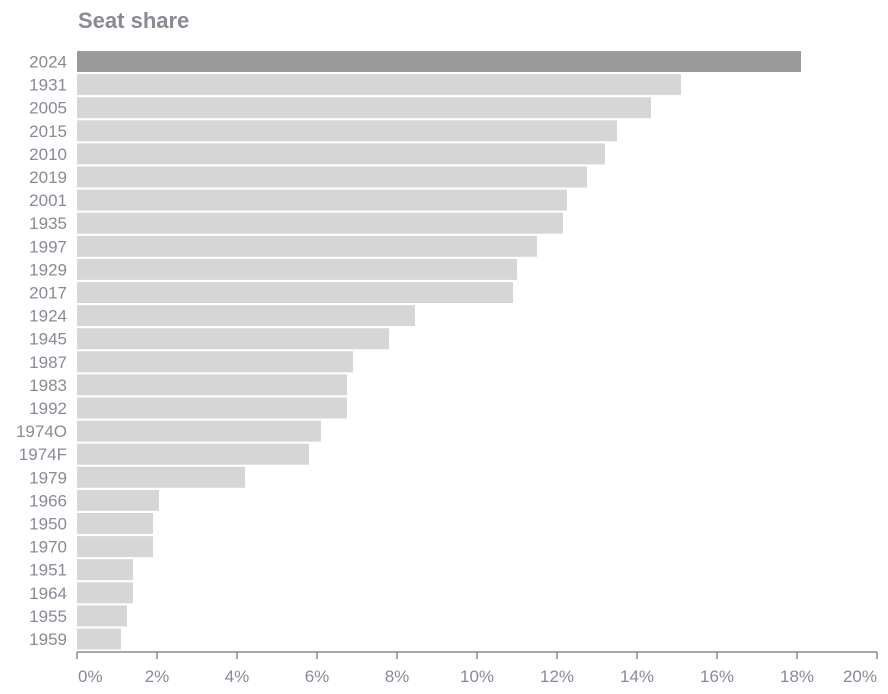  What do you see at coordinates (48, 85) in the screenshot?
I see `category-label-1931: 1931` at bounding box center [48, 85].